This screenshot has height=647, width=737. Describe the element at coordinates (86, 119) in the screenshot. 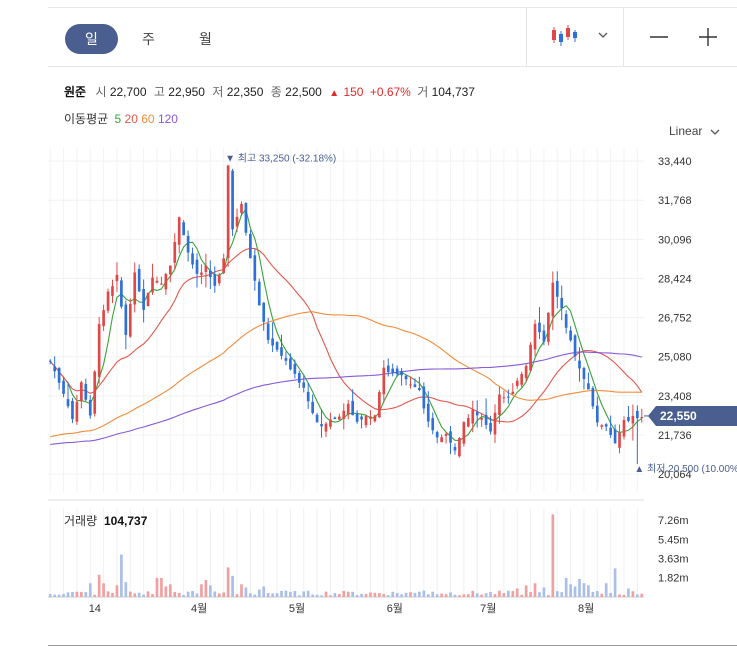

I see `ma-label: 이동평균` at that location.